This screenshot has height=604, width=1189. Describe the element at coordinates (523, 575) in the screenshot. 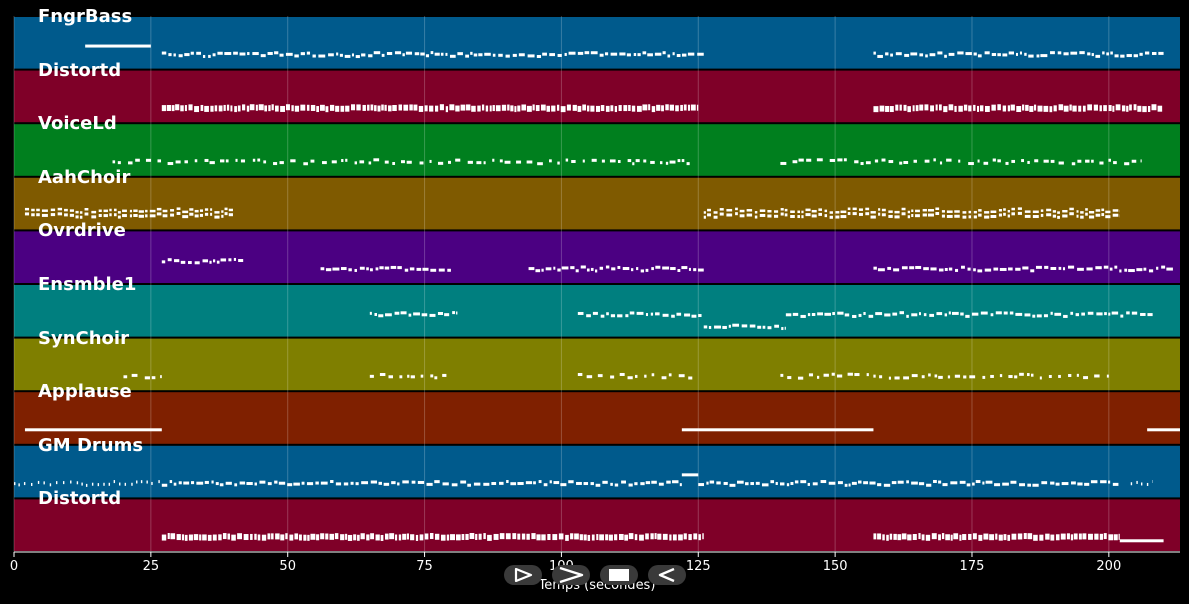

I see `play-button` at that location.